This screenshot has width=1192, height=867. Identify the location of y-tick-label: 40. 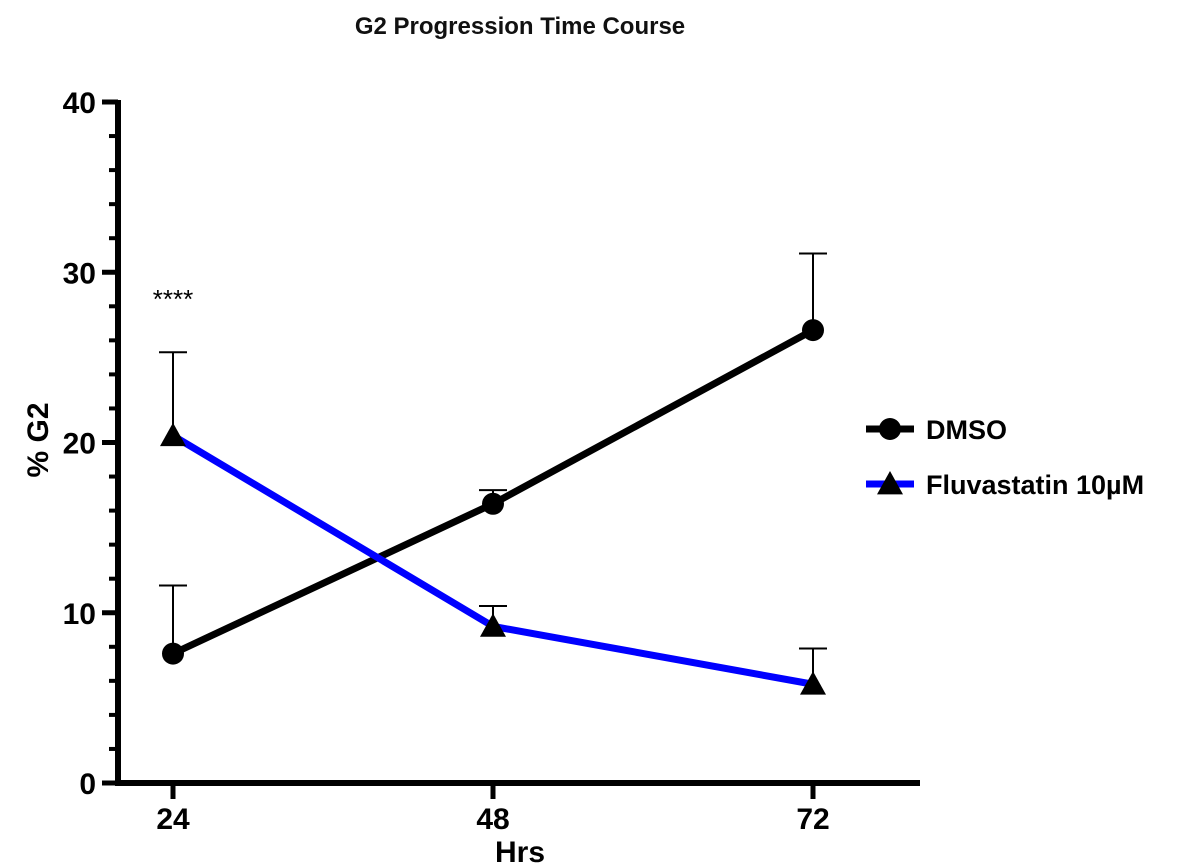
(79, 103).